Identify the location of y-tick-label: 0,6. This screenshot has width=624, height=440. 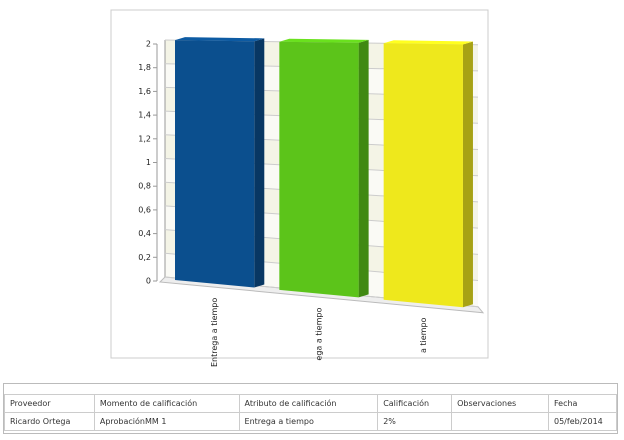
(144, 209).